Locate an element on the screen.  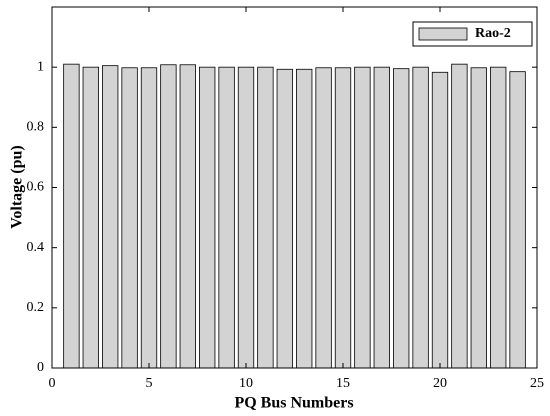
x-tick-label: 15 is located at coordinates (343, 383).